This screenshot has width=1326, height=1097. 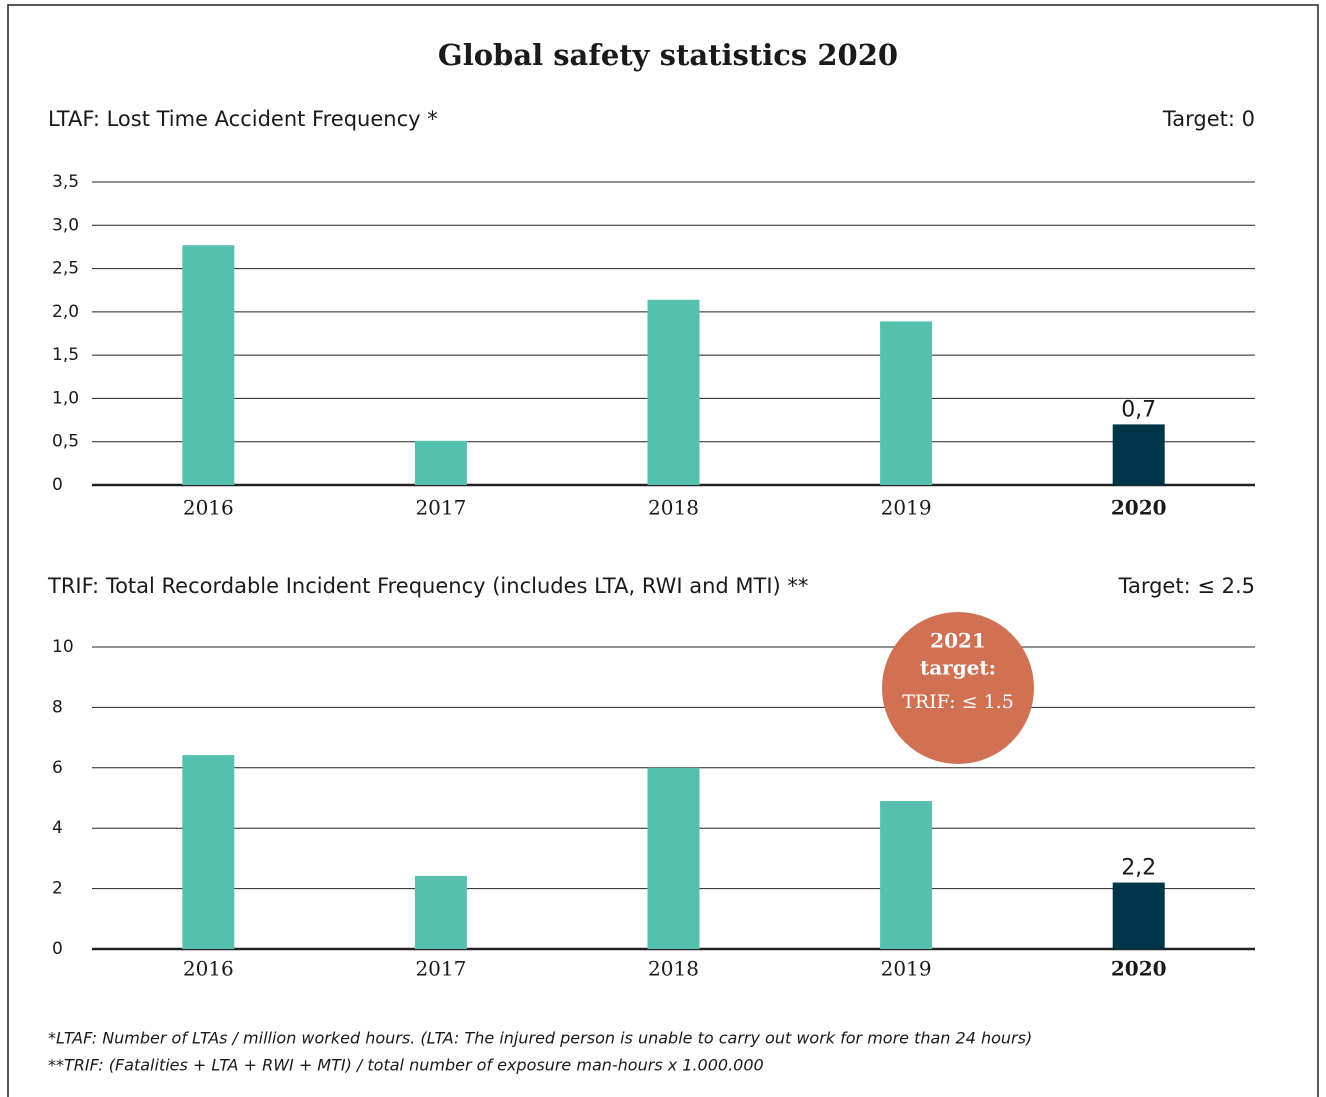 What do you see at coordinates (57, 707) in the screenshot?
I see `y-tick-label: 8` at bounding box center [57, 707].